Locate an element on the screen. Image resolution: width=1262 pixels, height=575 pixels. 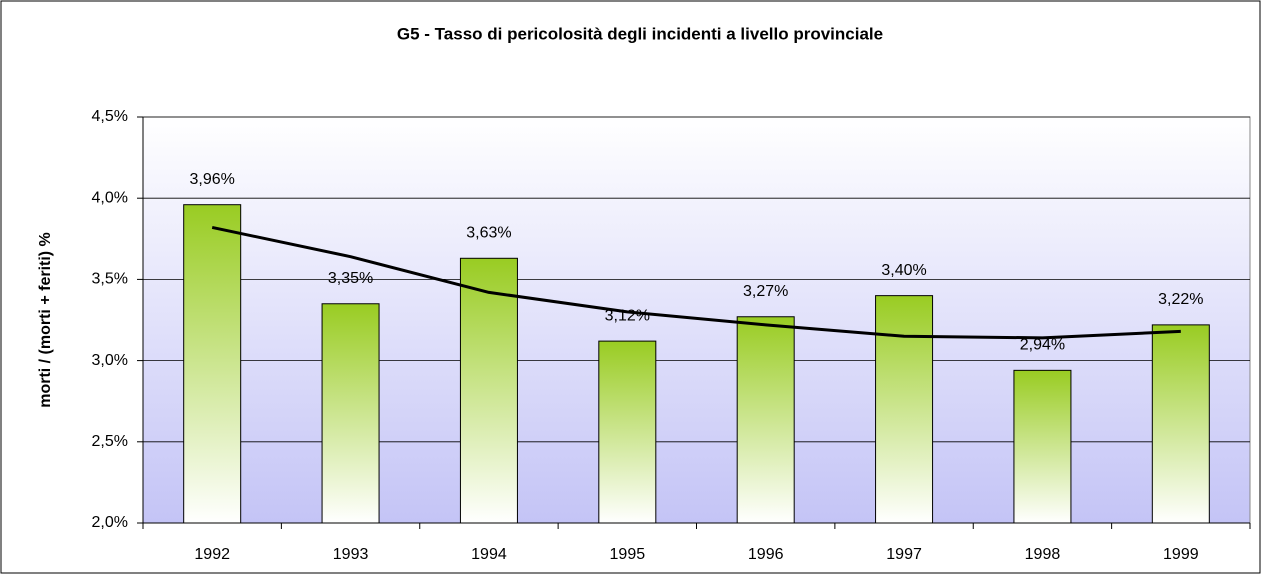
y-axis-label: morti / (morti + feriti) % is located at coordinates (45, 320).